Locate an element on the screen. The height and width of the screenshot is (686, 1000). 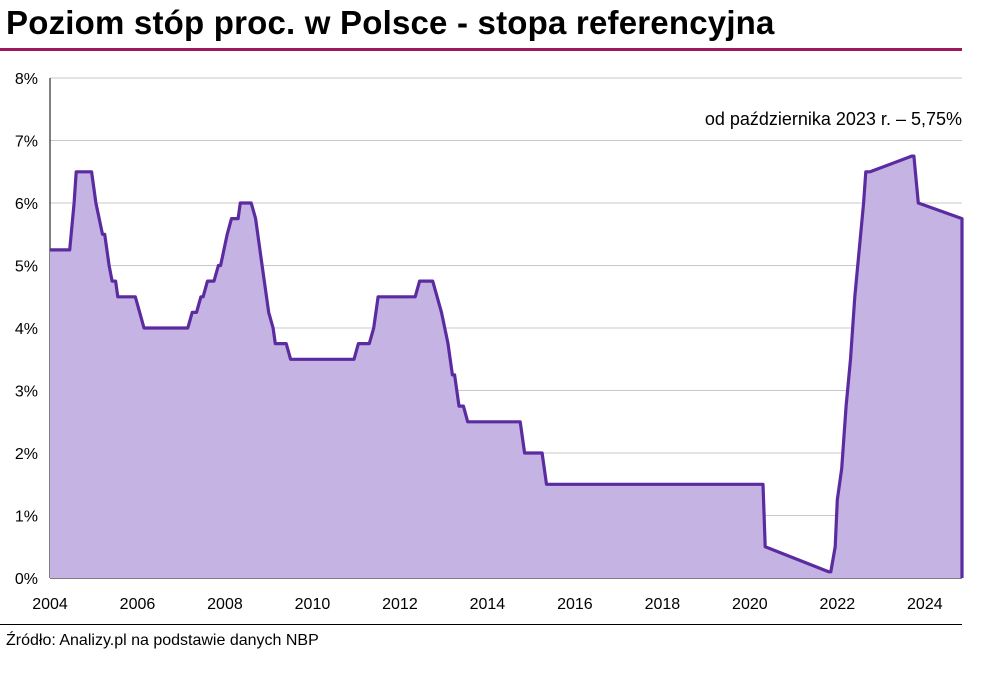
x-tick-label: 2004 is located at coordinates (50, 604).